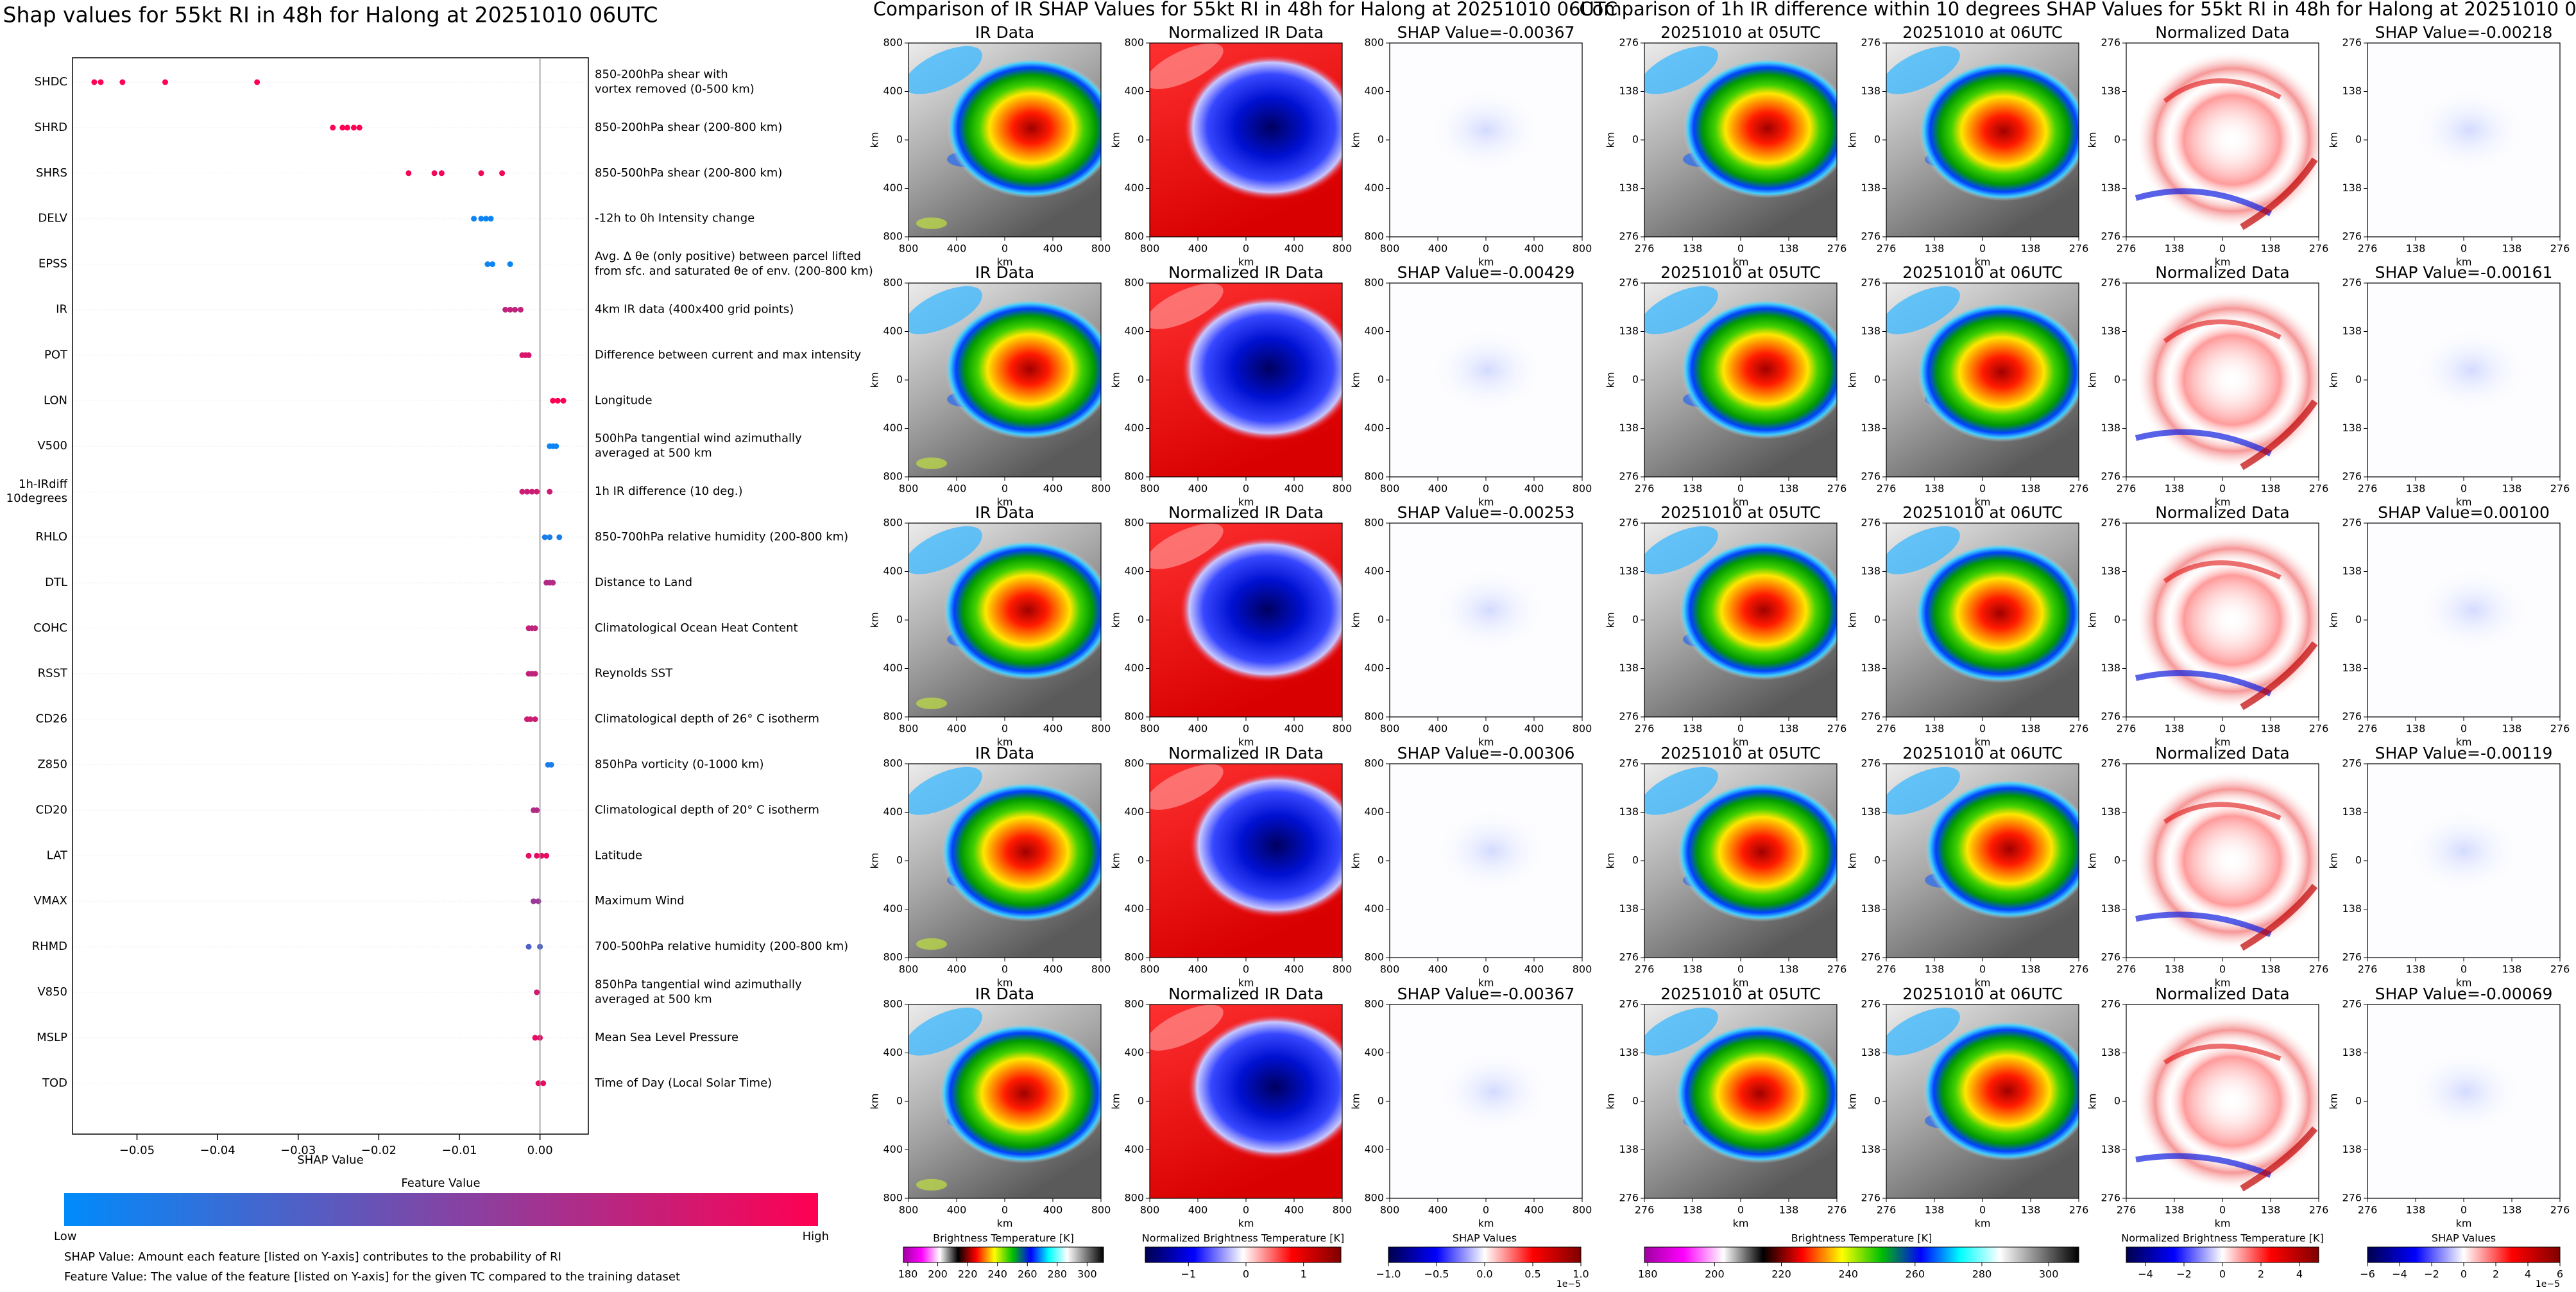 Image resolution: width=2576 pixels, height=1292 pixels. What do you see at coordinates (1781, 1274) in the screenshot?
I see `colorbar-tick-label: 220` at bounding box center [1781, 1274].